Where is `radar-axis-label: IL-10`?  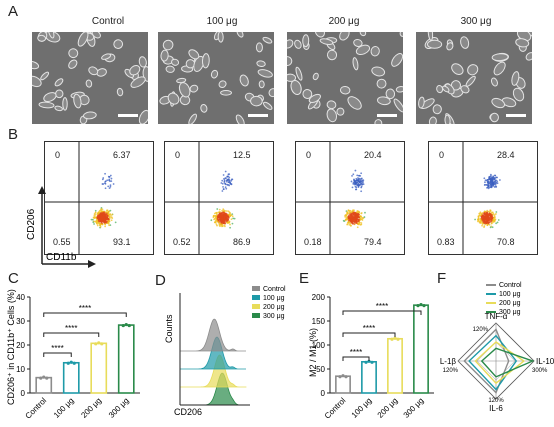 radar-axis-label: IL-10 is located at coordinates (545, 361).